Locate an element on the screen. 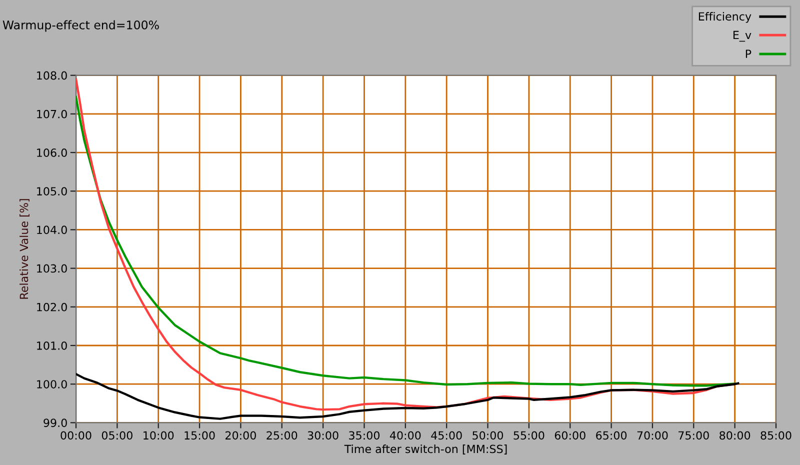 This screenshot has width=800, height=465. x-tick-label: 60:00 is located at coordinates (570, 435).